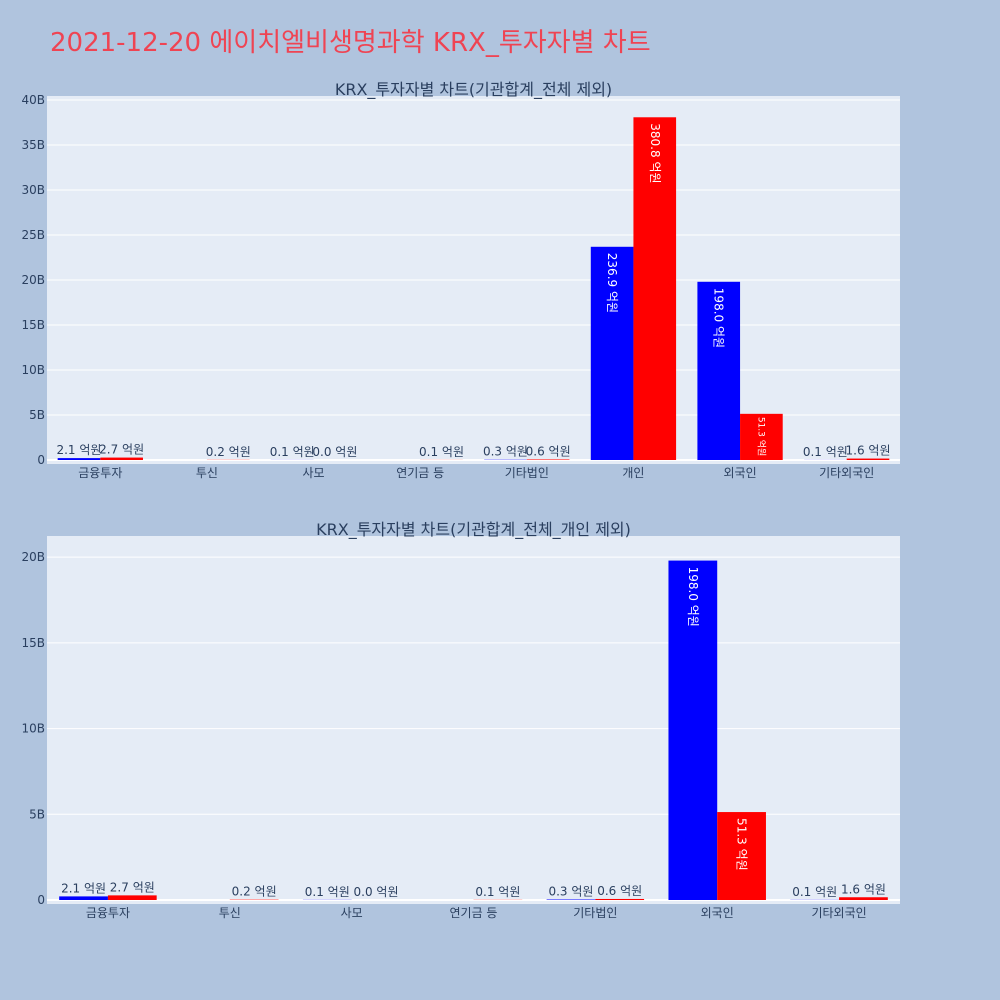 The height and width of the screenshot is (1000, 1000). I want to click on y-tick-label: 40B, so click(33, 100).